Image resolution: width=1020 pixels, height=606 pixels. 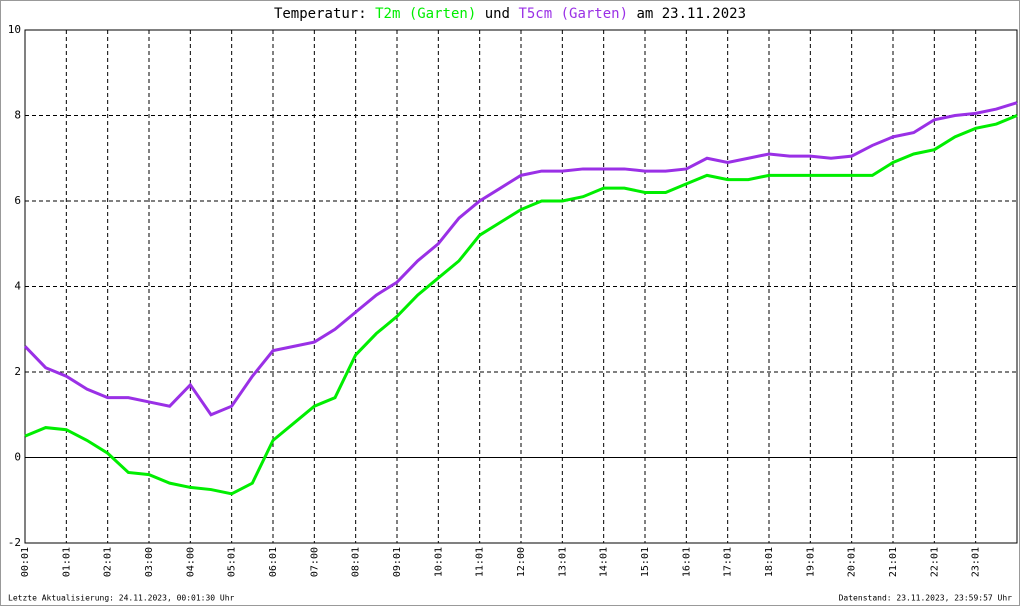 What do you see at coordinates (573, 14) in the screenshot?
I see `title-series: T5cm (Garten)` at bounding box center [573, 14].